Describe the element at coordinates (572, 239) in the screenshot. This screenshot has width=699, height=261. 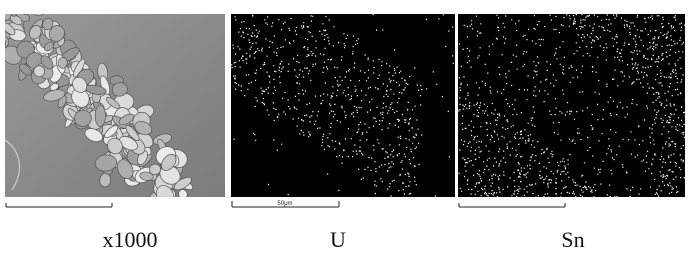
I see `panel-label: Sn` at that location.